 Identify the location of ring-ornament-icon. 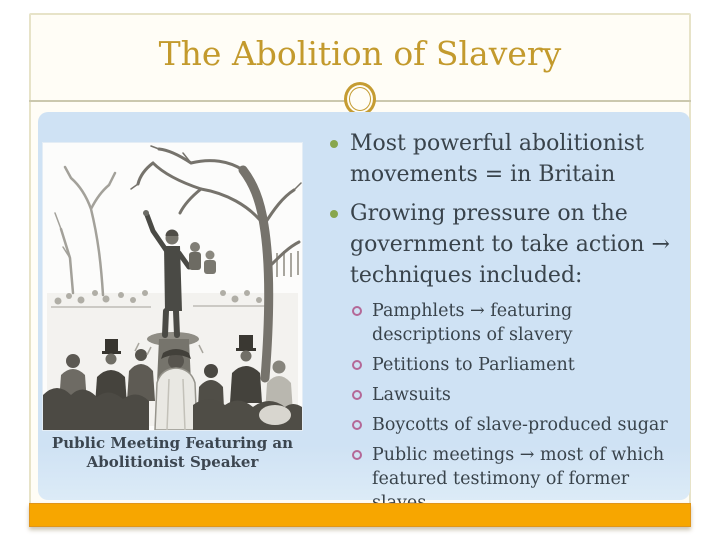
(360, 99).